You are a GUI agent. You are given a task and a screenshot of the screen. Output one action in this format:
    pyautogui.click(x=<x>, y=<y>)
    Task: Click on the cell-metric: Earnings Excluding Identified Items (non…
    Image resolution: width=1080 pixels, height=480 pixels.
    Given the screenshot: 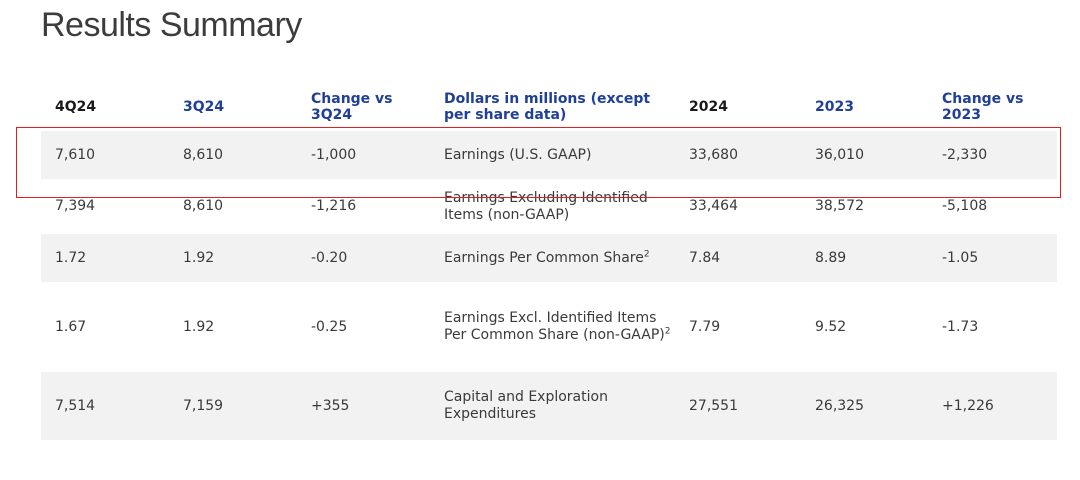 What is the action you would take?
    pyautogui.click(x=552, y=206)
    